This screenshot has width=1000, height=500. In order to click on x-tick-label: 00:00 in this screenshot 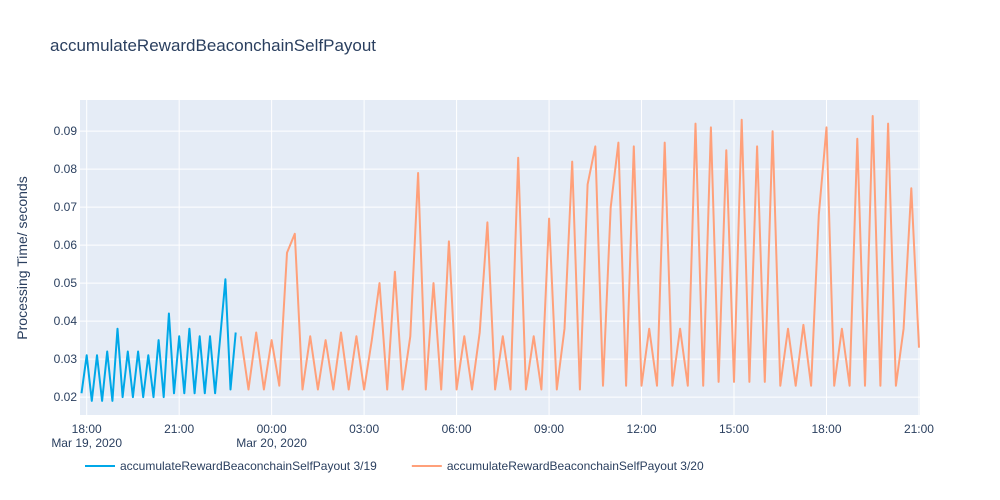, I will do `click(272, 429)`.